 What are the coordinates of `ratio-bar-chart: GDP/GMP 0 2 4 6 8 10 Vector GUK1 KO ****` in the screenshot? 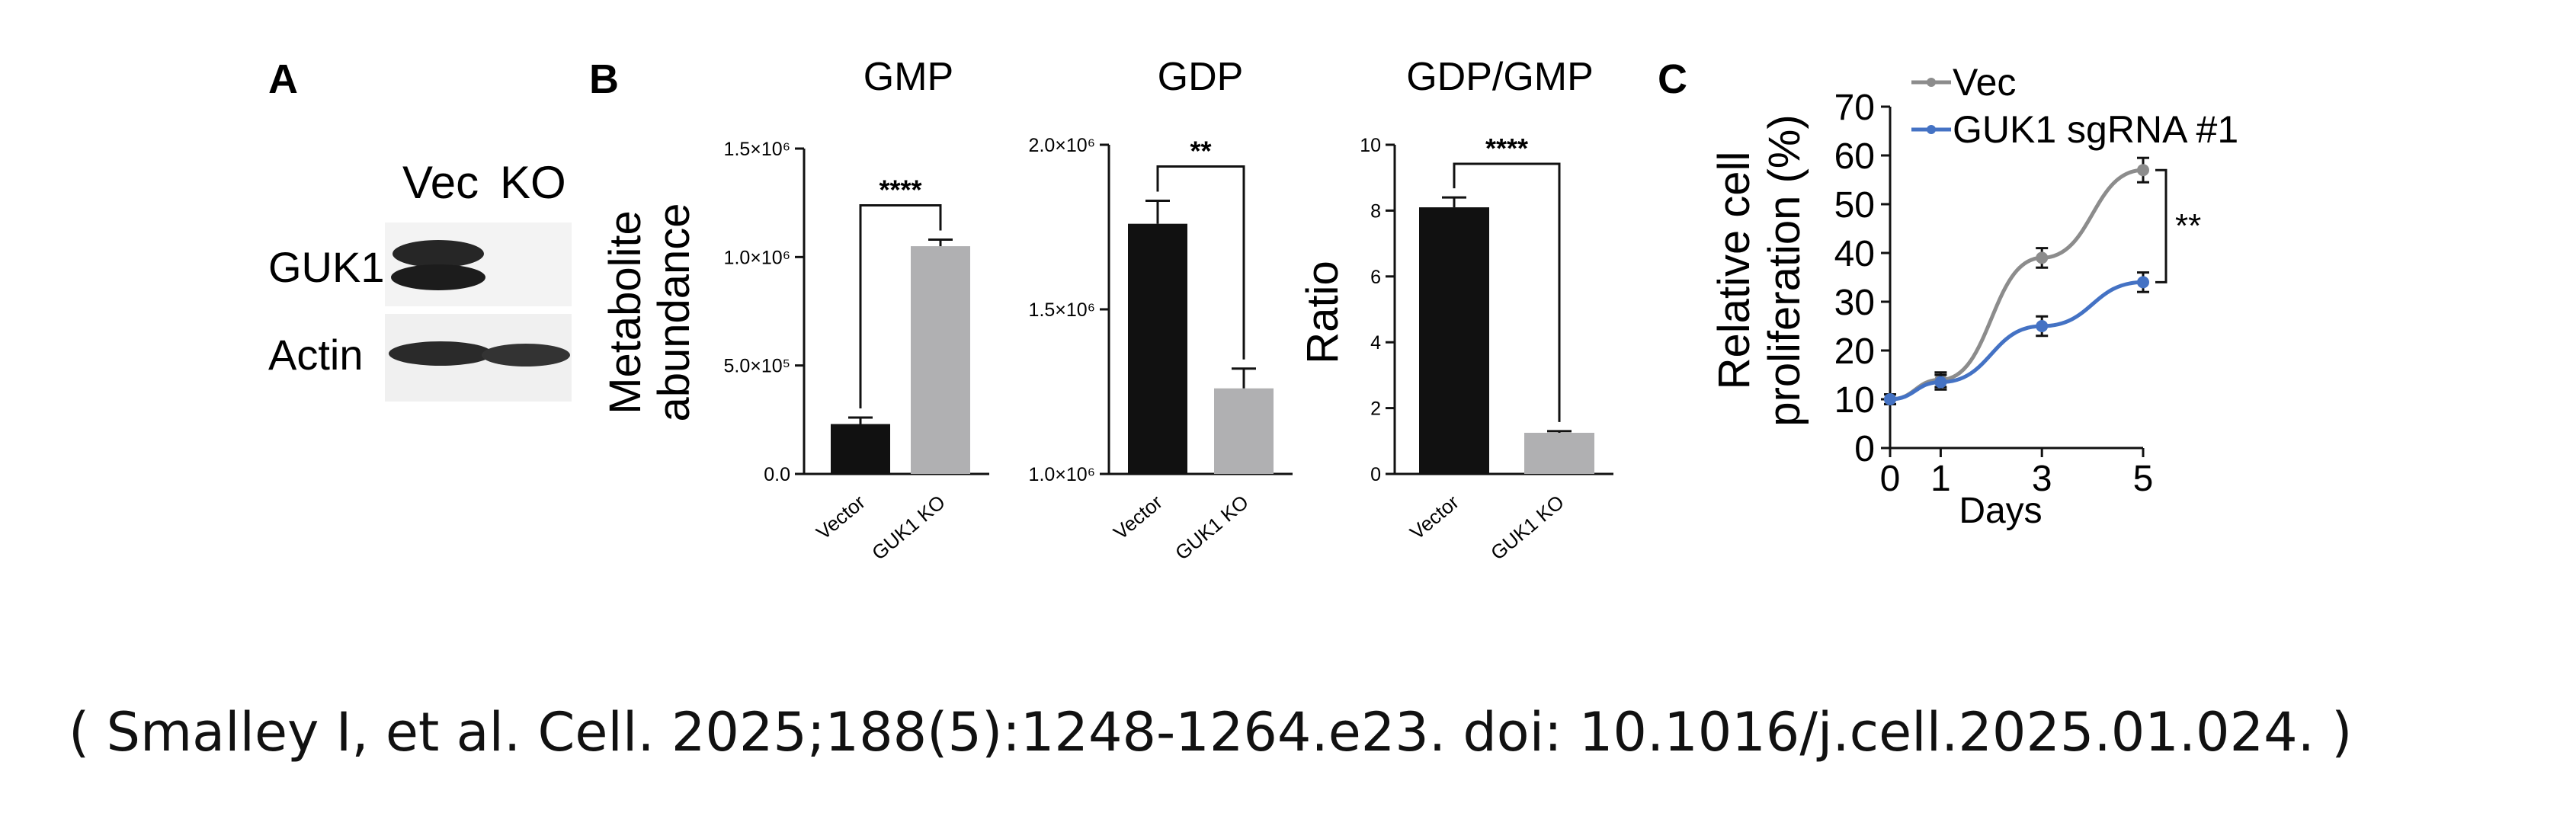 It's located at (1486, 310).